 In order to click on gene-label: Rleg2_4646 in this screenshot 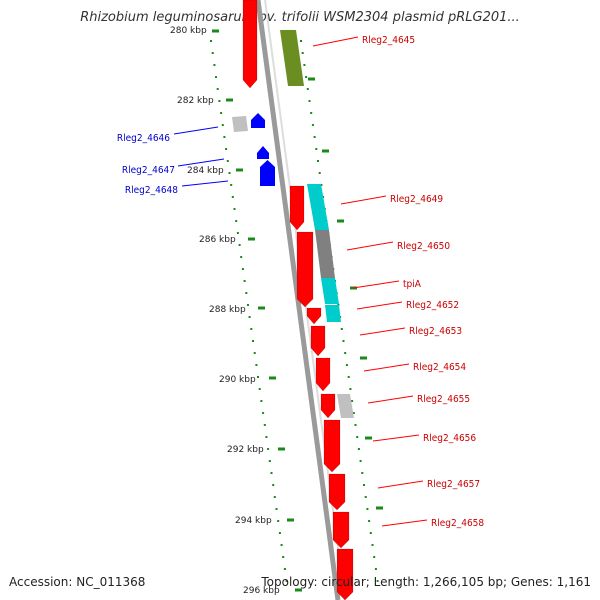, I will do `click(143, 138)`.